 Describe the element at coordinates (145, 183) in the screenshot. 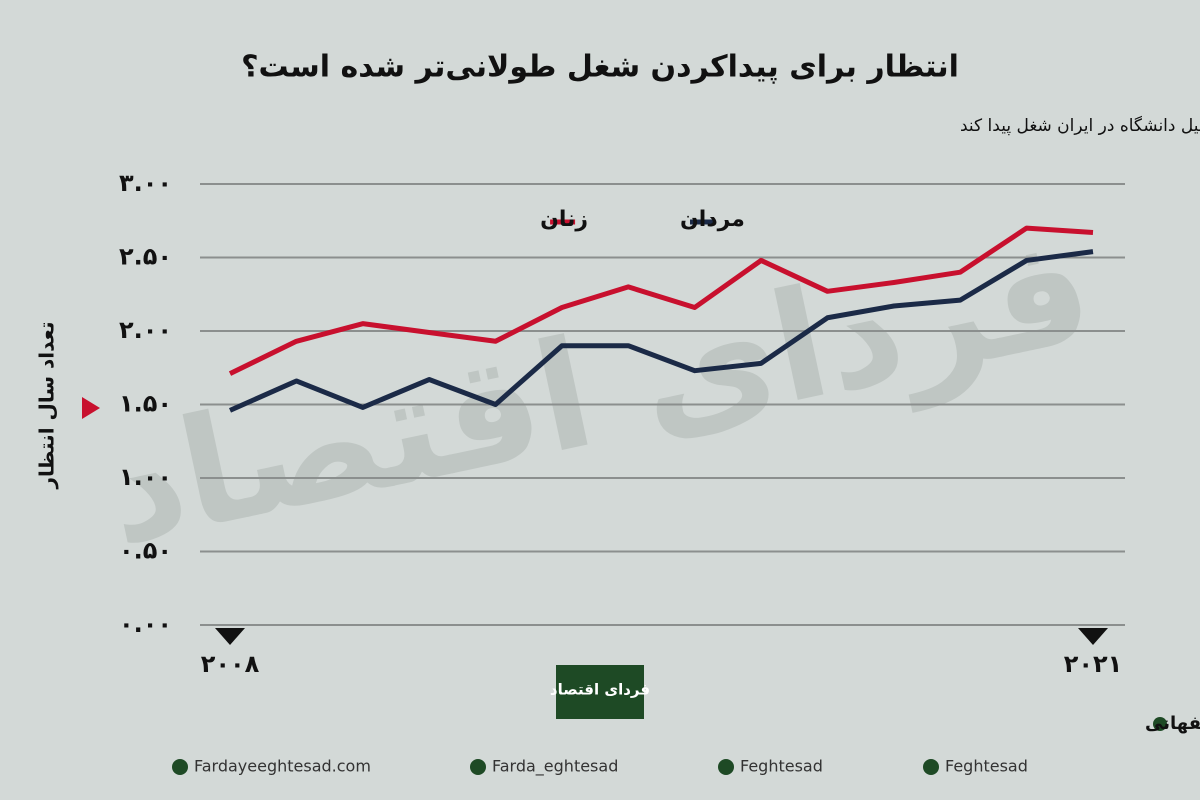

I see `y-tick-label: ۳.۰۰` at that location.